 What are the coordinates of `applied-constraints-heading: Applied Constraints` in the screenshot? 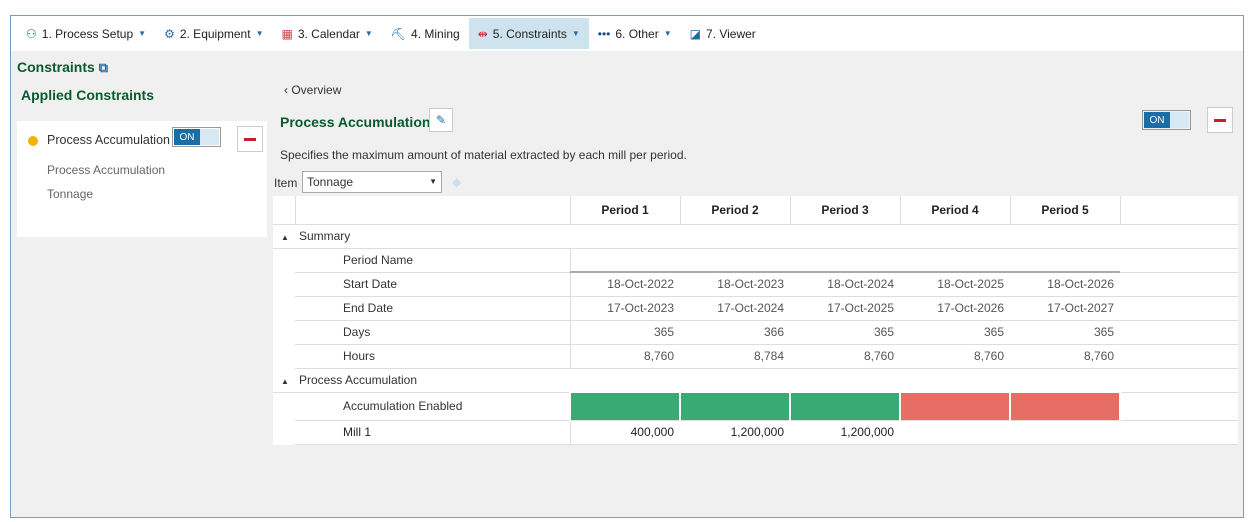 It's located at (88, 95).